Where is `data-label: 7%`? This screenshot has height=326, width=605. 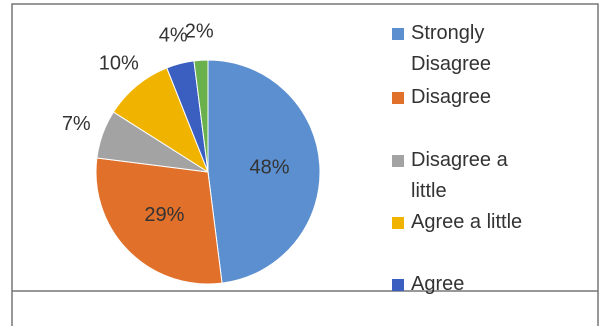 data-label: 7% is located at coordinates (76, 124).